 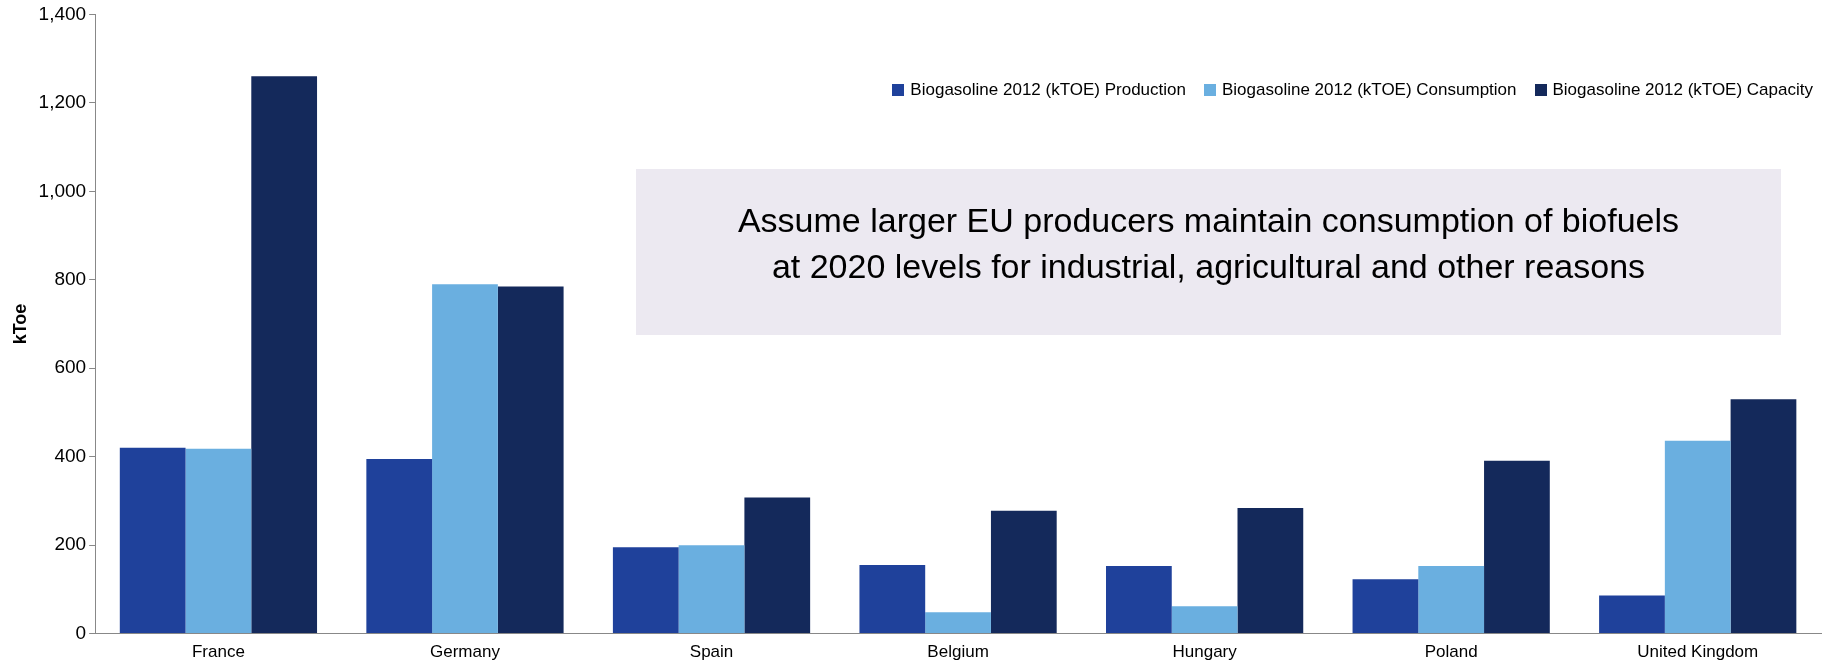 I want to click on y-tick-label: 0, so click(x=81, y=632).